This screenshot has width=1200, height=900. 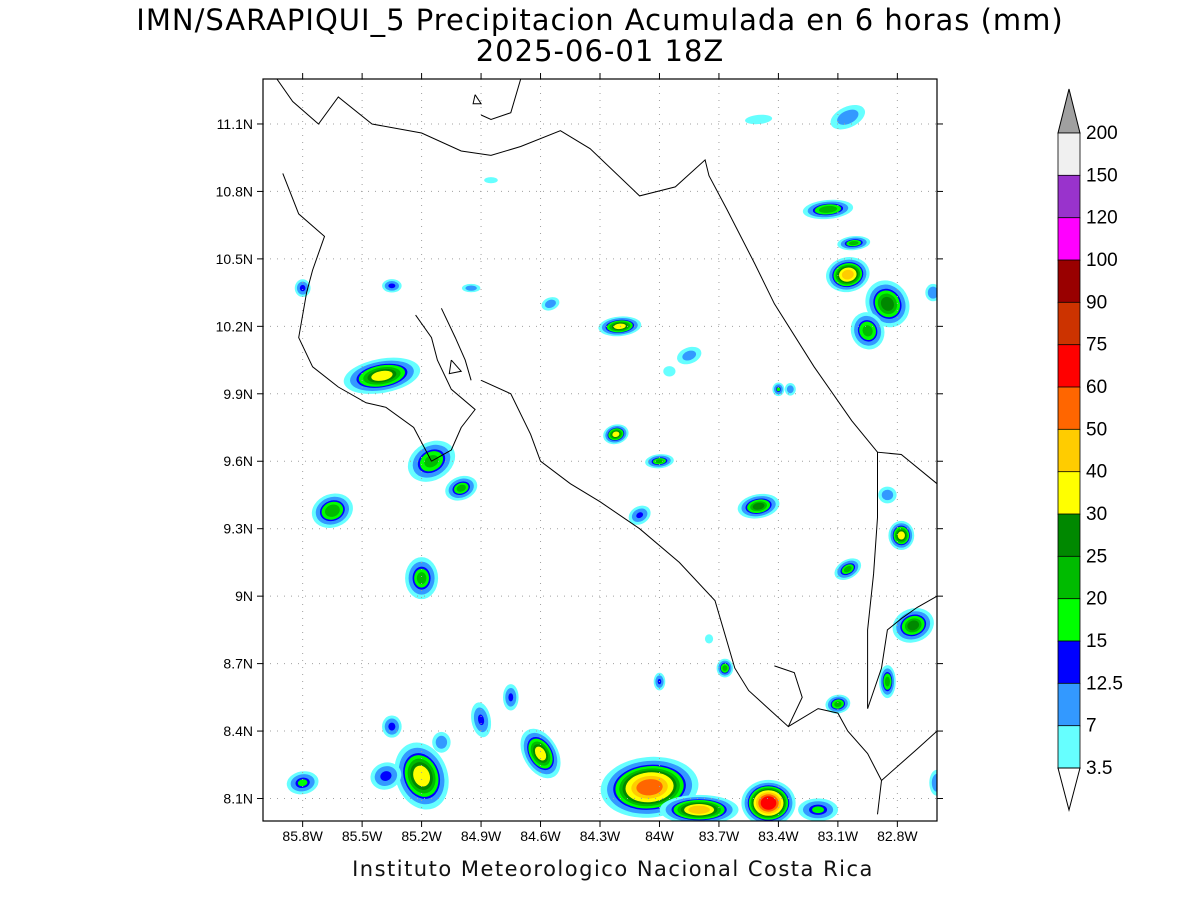 I want to click on colorbar-label: 120, so click(x=1102, y=218).